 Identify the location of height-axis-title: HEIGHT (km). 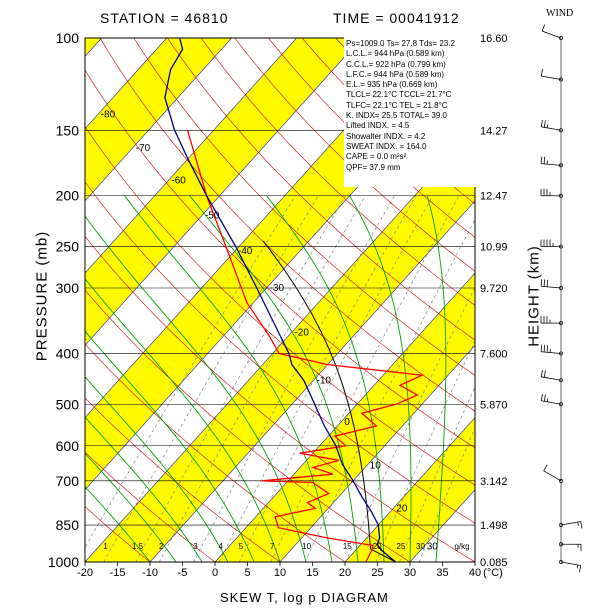
(534, 296).